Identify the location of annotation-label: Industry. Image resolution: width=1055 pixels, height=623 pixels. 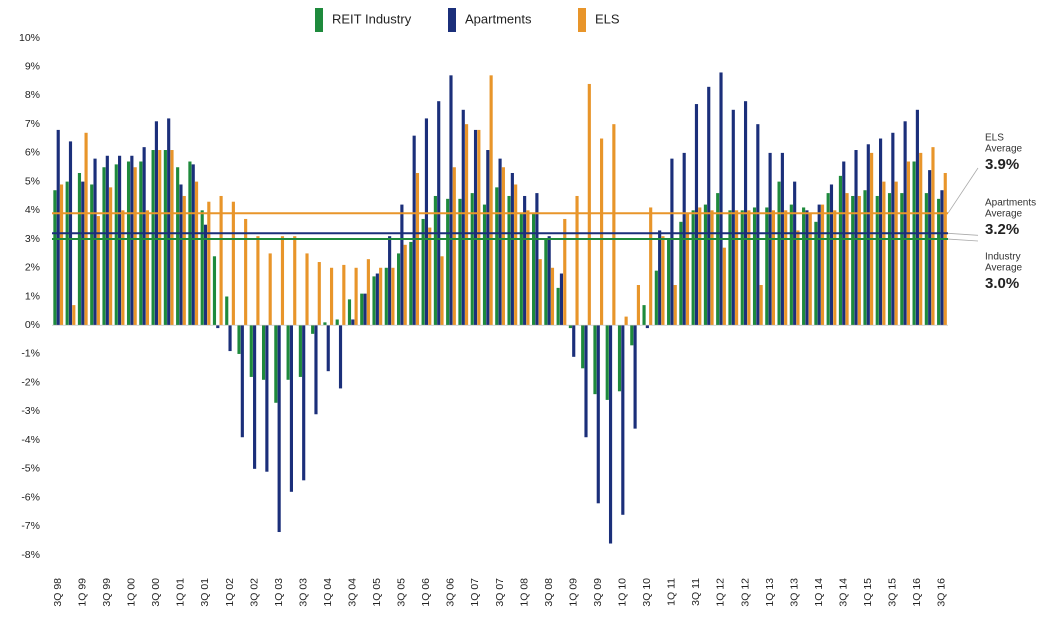
(1003, 257).